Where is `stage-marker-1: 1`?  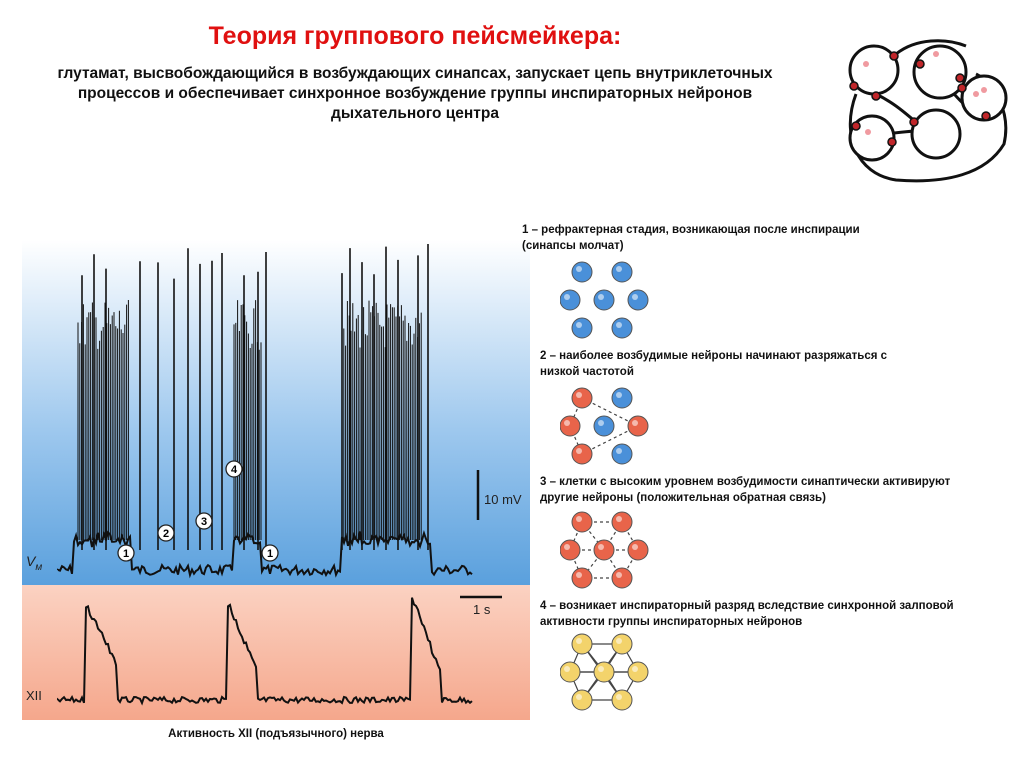
stage-marker-1: 1 is located at coordinates (126, 553).